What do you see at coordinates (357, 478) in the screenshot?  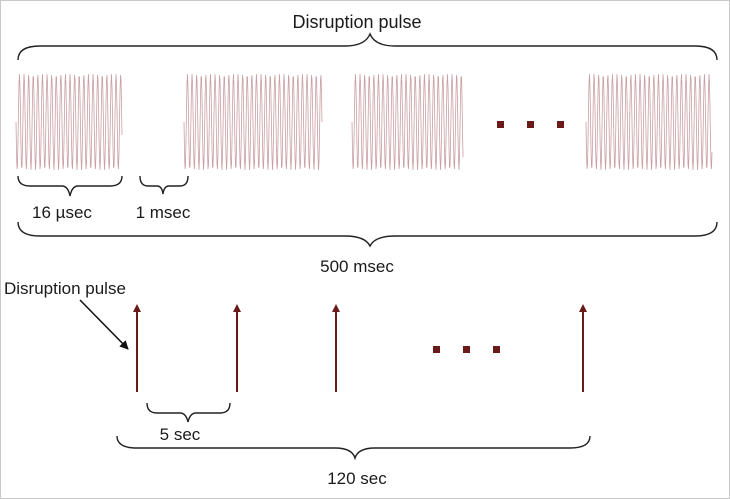 I see `bottom-total-label: 120 sec` at bounding box center [357, 478].